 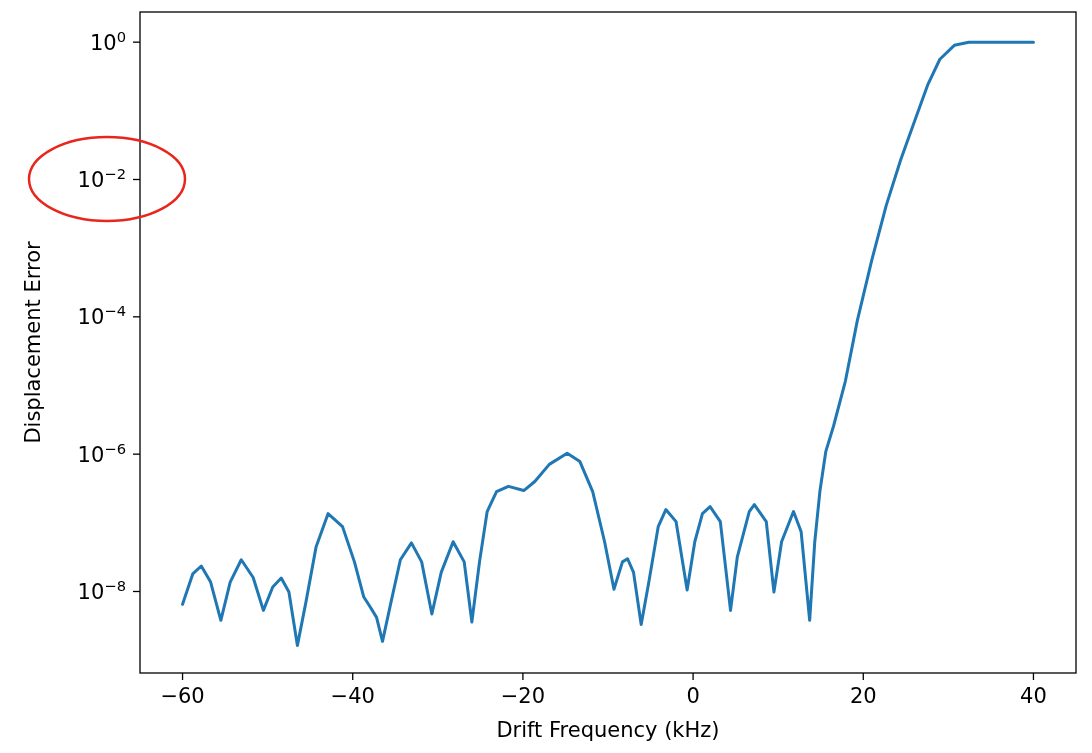 I want to click on y-tick-label: 10$^{0}$, so click(x=107, y=41).